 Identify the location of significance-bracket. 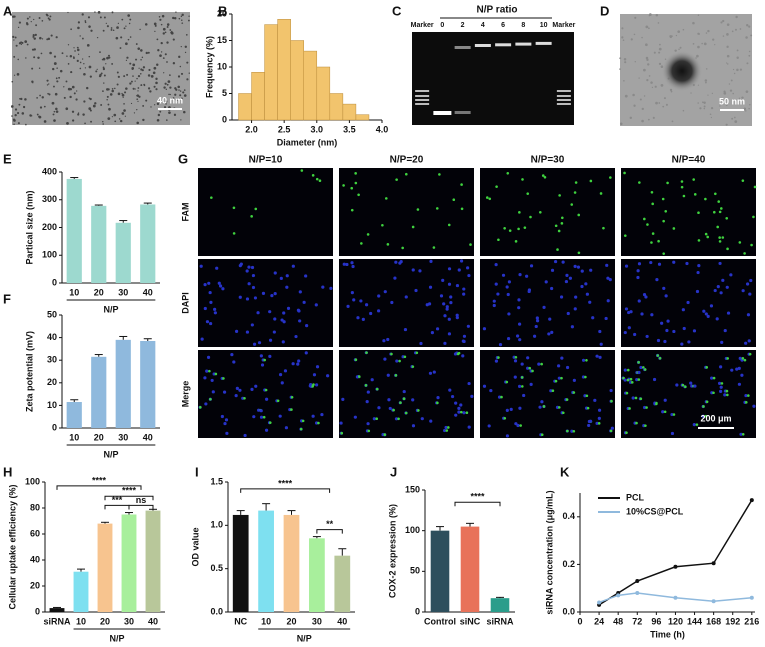
(329, 531).